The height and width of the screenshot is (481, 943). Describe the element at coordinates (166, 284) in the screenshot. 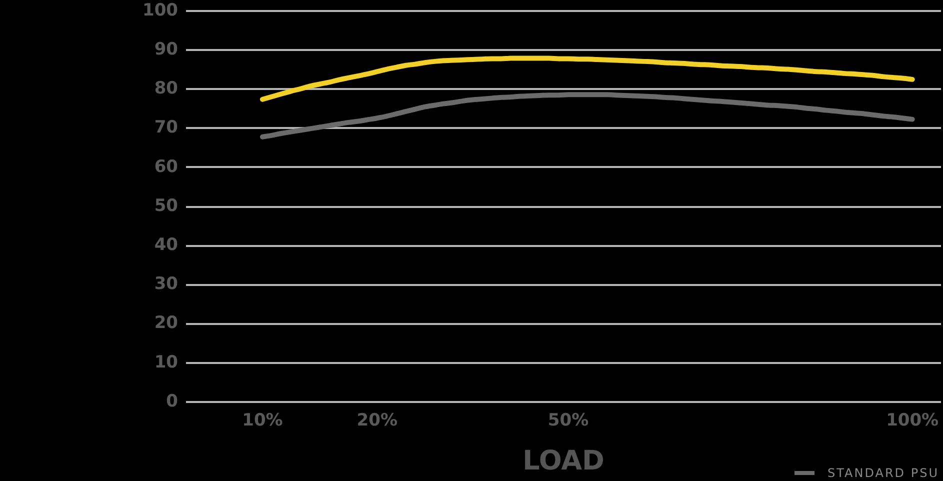

I see `y-tick-label: 30` at that location.